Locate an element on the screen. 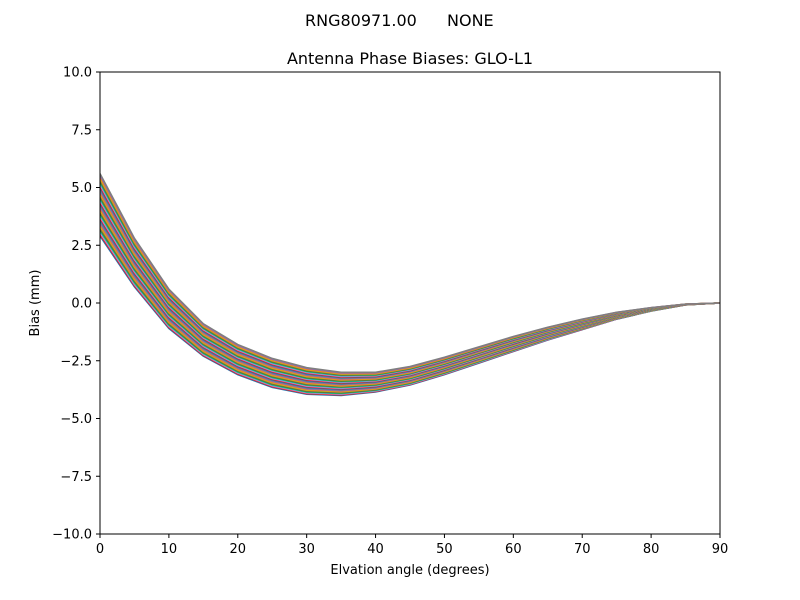 This screenshot has height=600, width=800. y-axis-label: Bias (mm) is located at coordinates (35, 303).